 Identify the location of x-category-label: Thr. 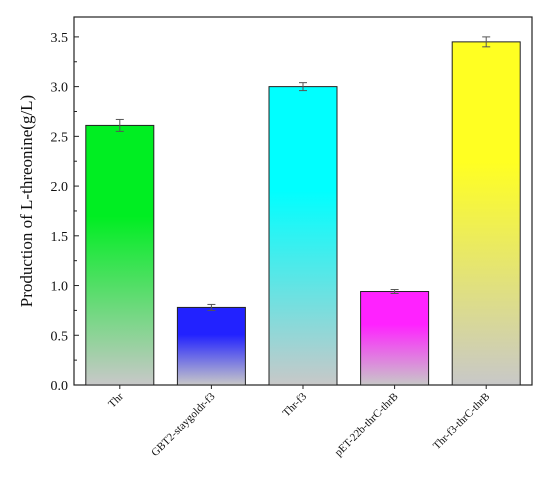
(116, 400).